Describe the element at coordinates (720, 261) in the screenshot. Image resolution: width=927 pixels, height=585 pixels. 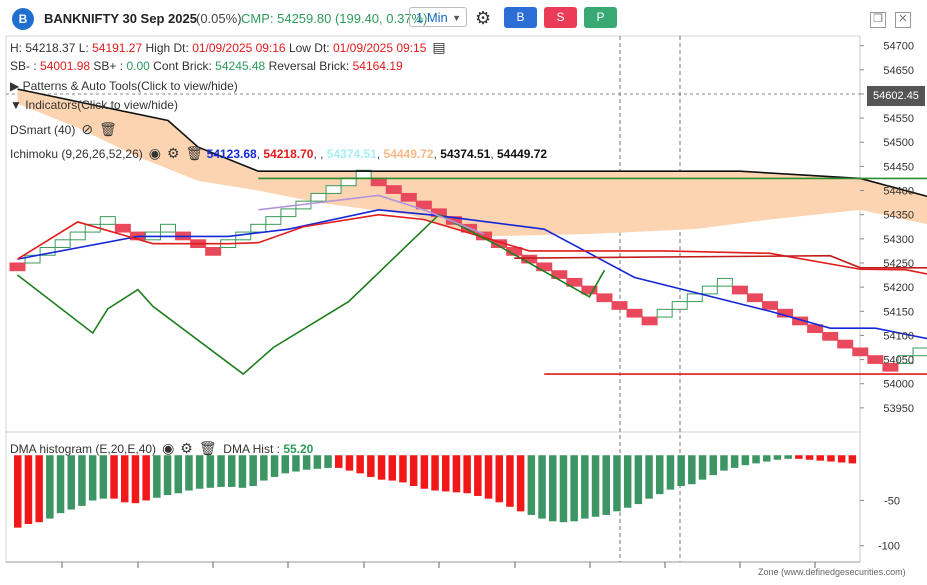
I see `cloud-lower-edge-line` at that location.